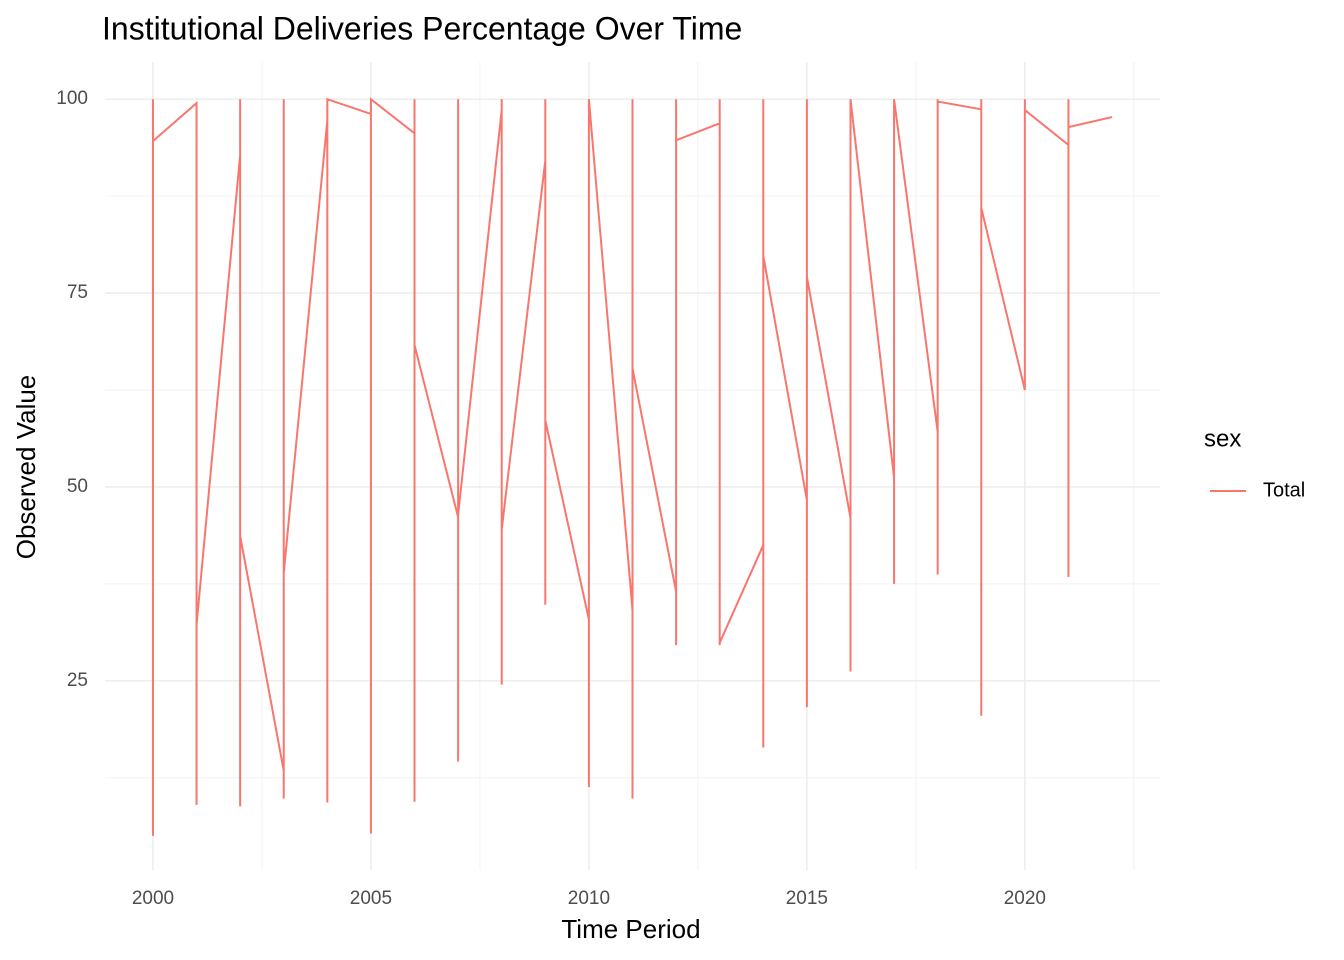 This screenshot has width=1344, height=960. Describe the element at coordinates (153, 898) in the screenshot. I see `x-tick-label: 2000` at that location.